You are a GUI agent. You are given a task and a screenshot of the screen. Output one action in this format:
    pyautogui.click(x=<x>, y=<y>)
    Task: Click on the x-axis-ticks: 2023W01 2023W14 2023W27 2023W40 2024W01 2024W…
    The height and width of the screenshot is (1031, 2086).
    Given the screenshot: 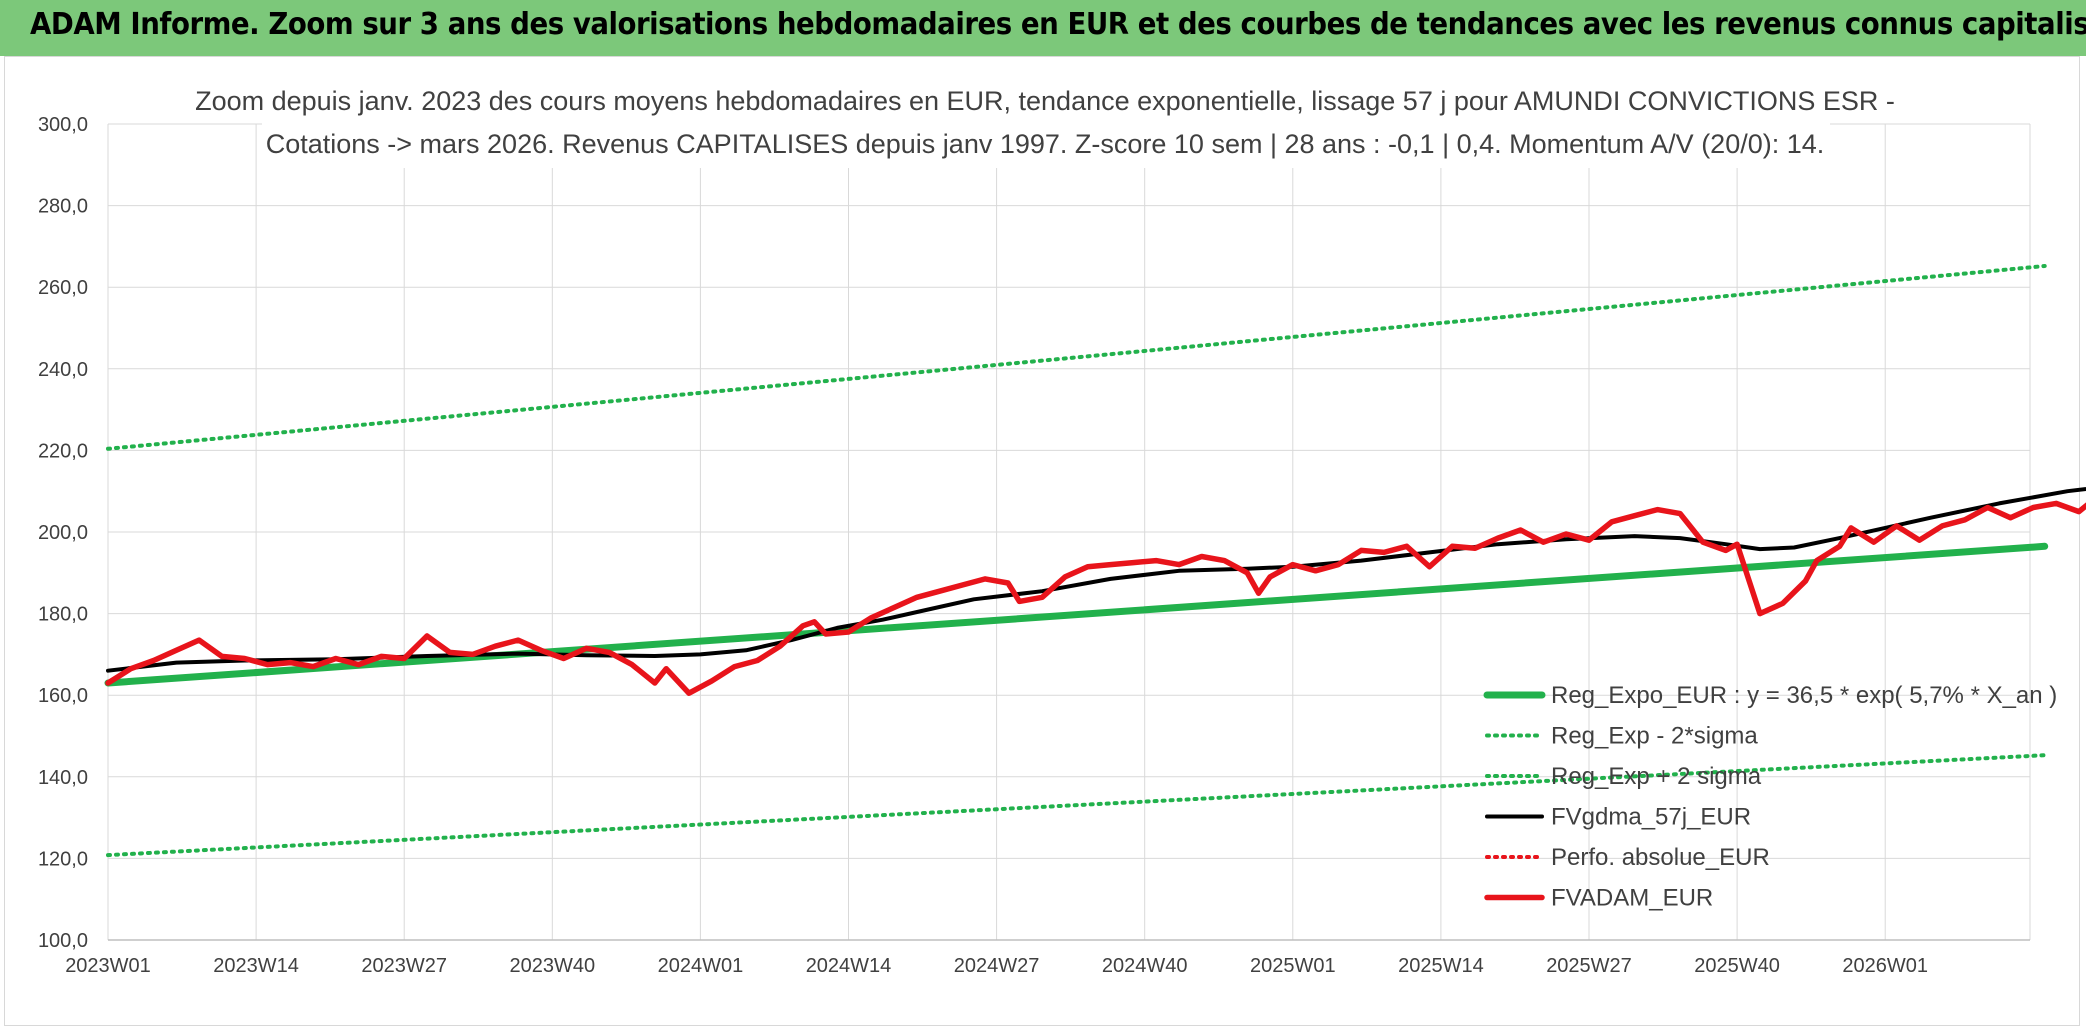 What is the action you would take?
    pyautogui.click(x=996, y=966)
    